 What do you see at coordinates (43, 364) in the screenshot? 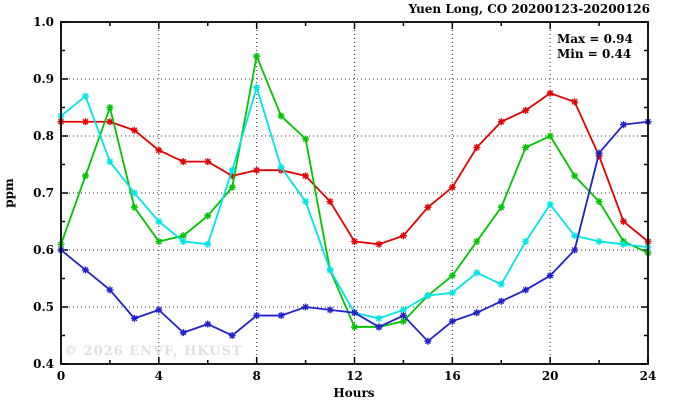
I see `y-tick-label: 0.4` at bounding box center [43, 364].